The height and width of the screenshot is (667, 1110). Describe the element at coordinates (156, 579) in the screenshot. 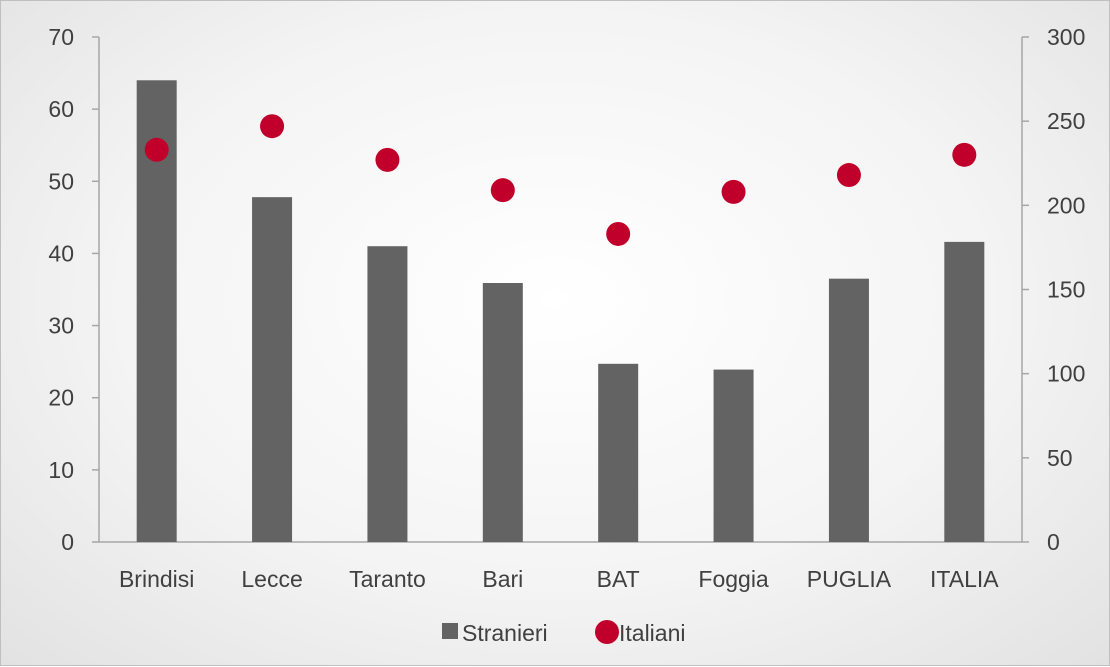

I see `x-axis-label-brindisi: Brindisi` at that location.